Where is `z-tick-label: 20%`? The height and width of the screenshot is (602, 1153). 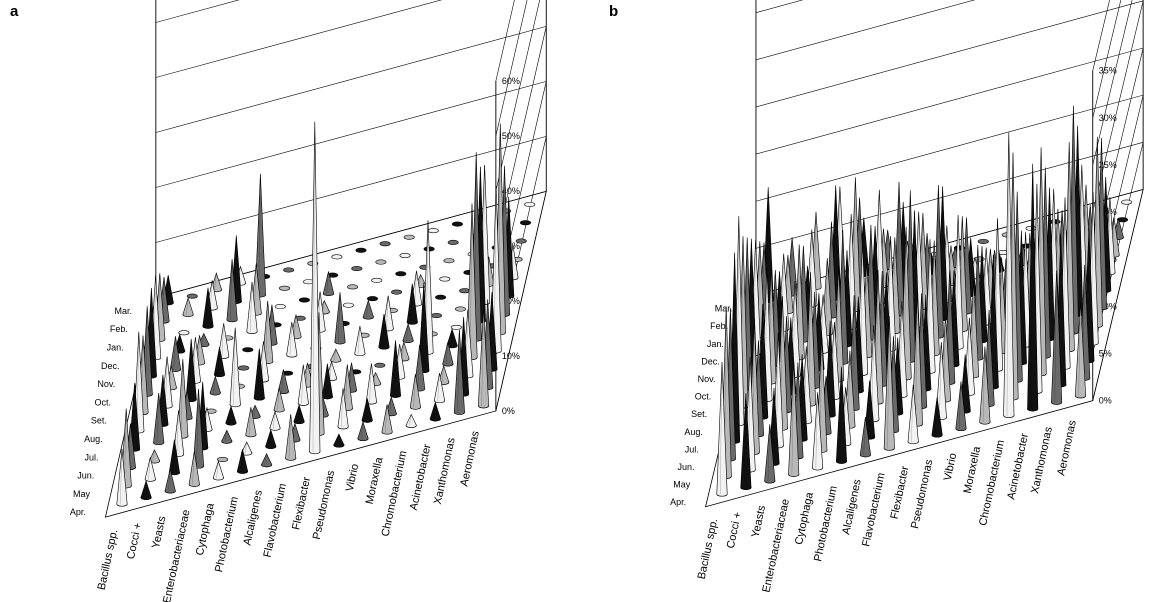
z-tick-label: 20% is located at coordinates (511, 301).